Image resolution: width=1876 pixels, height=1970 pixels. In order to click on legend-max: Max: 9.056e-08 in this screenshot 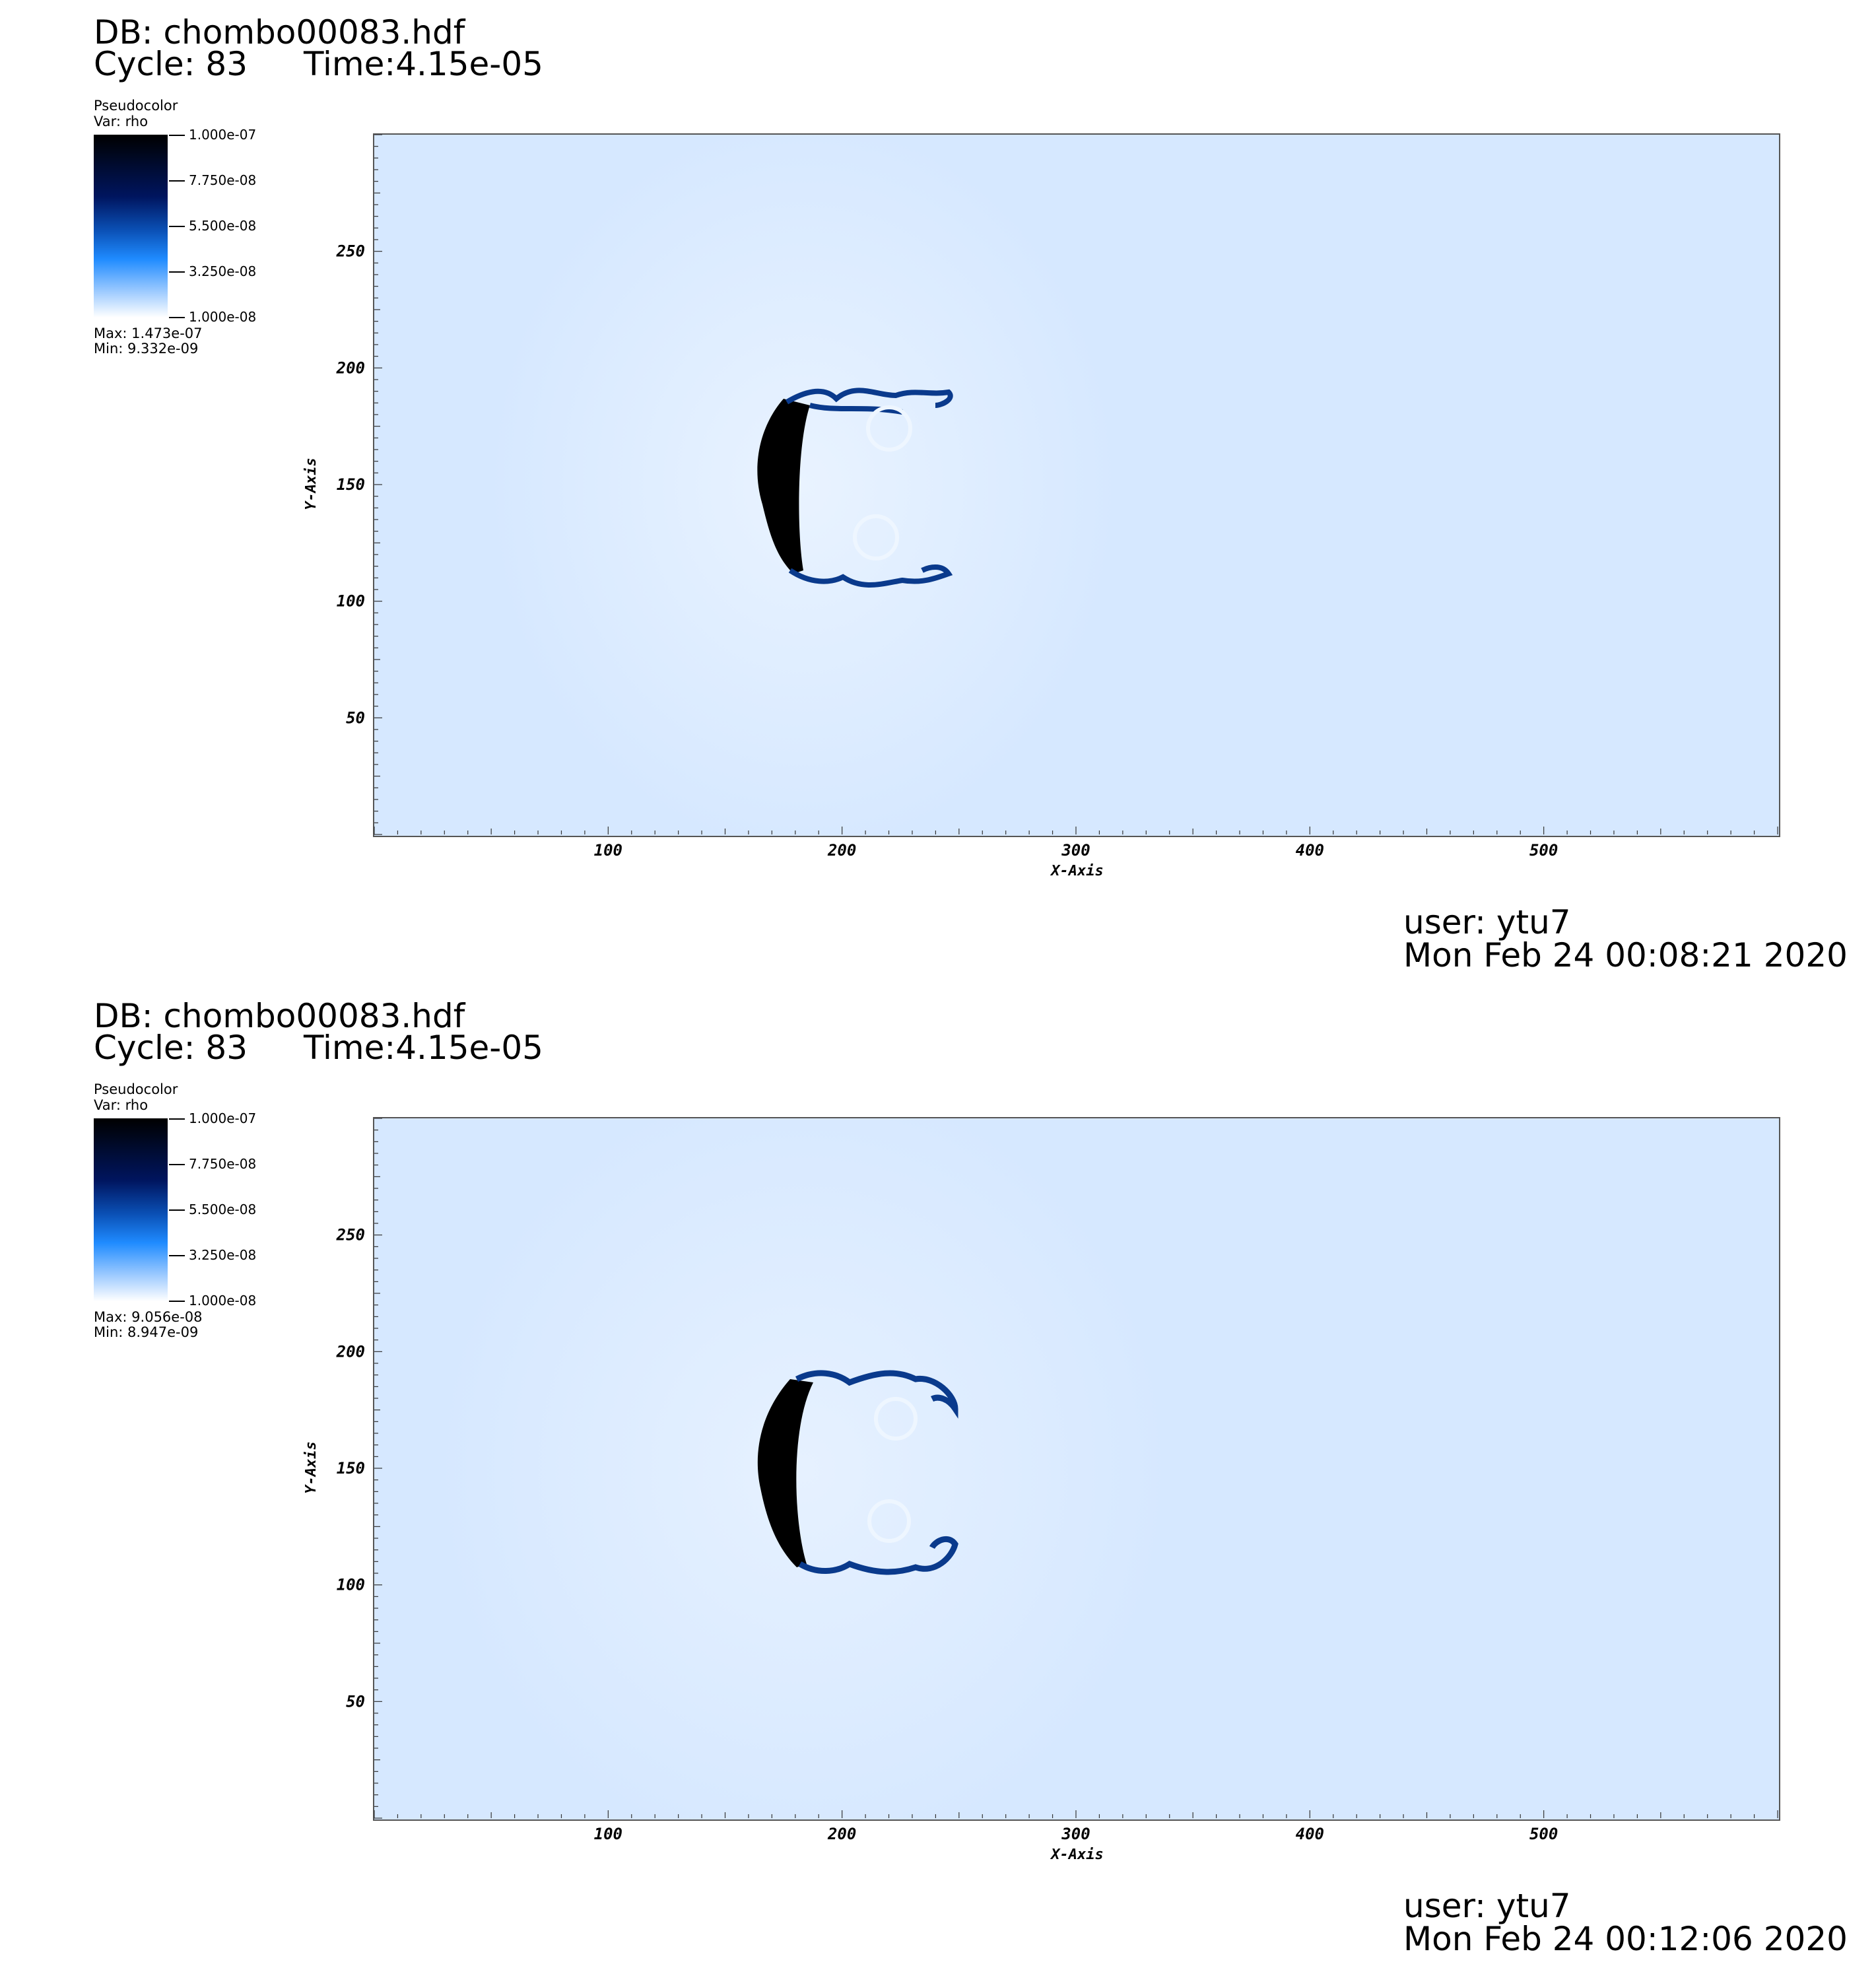, I will do `click(148, 1317)`.